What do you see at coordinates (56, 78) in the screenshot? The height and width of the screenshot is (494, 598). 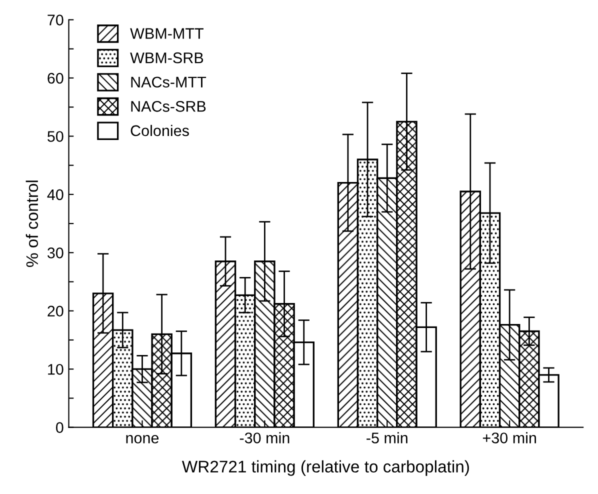 I see `y-tick-label: 60` at bounding box center [56, 78].